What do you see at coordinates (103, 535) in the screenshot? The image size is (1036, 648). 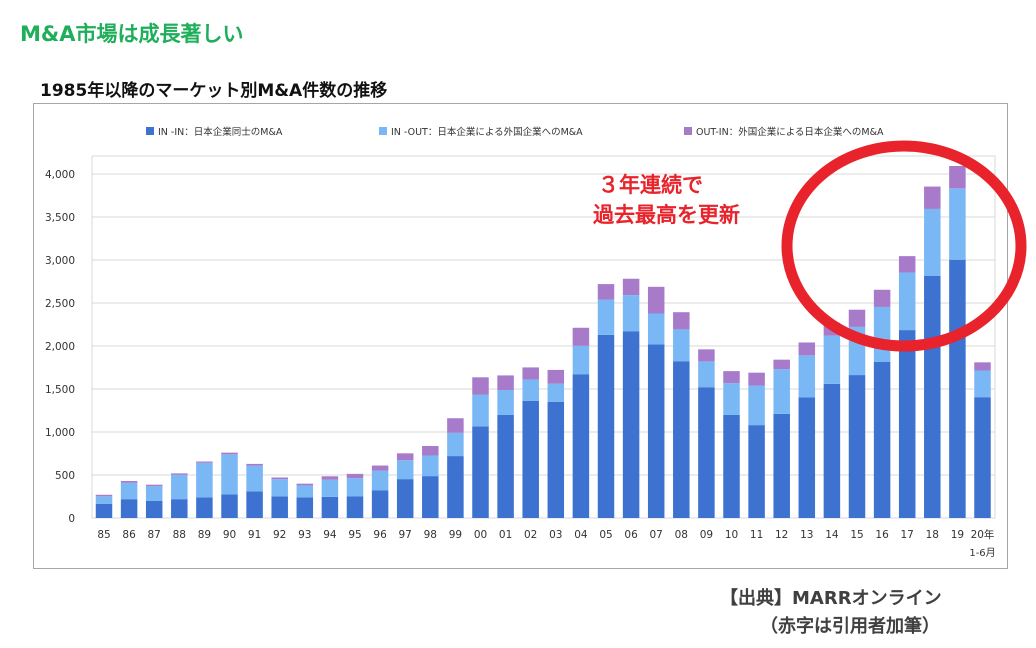 I see `x-tick-label: 85` at bounding box center [103, 535].